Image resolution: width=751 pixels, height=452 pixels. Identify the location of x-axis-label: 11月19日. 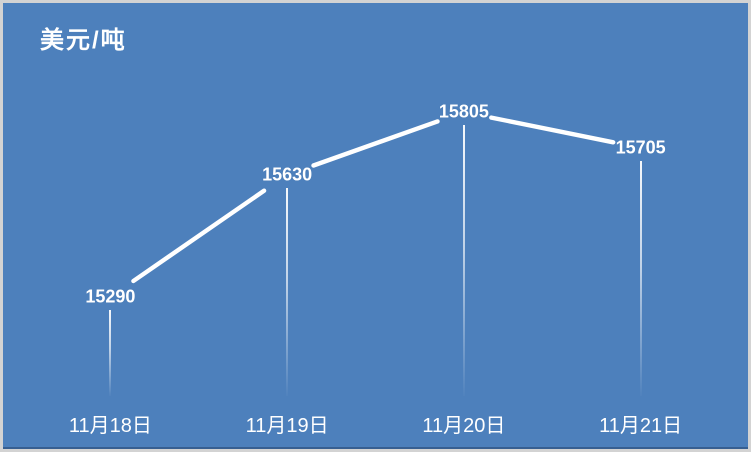
(287, 426).